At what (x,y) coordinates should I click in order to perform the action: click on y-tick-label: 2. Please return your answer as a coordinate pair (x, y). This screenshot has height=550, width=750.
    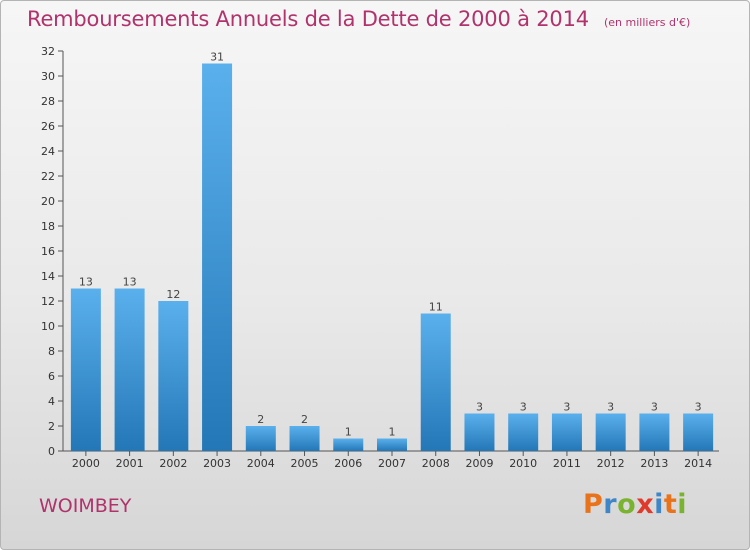
    Looking at the image, I should click on (51, 426).